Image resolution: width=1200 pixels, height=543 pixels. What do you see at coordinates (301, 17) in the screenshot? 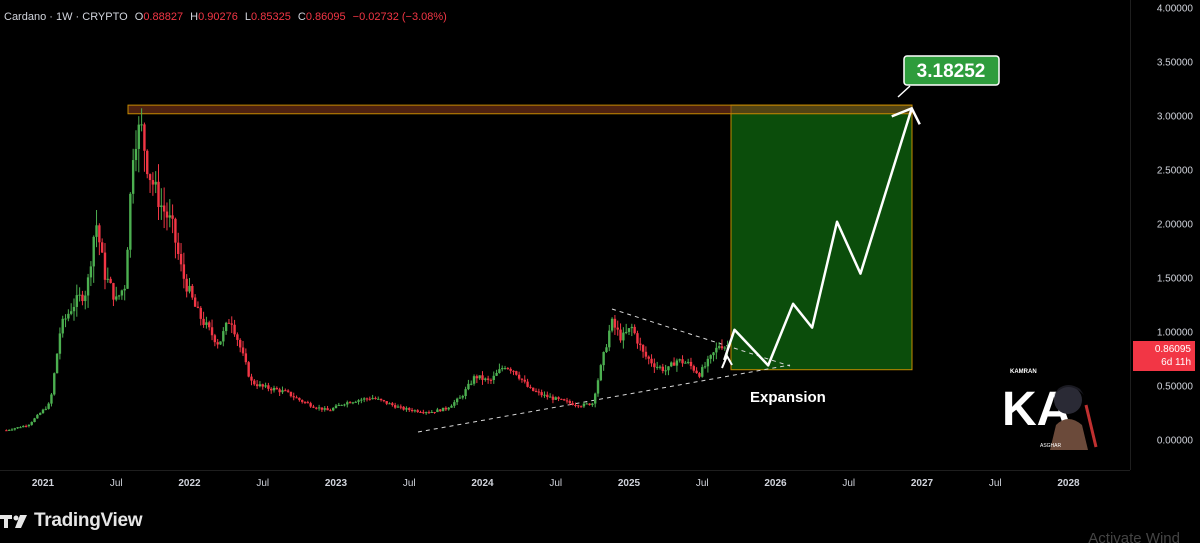
I see `close-key: C` at bounding box center [301, 17].